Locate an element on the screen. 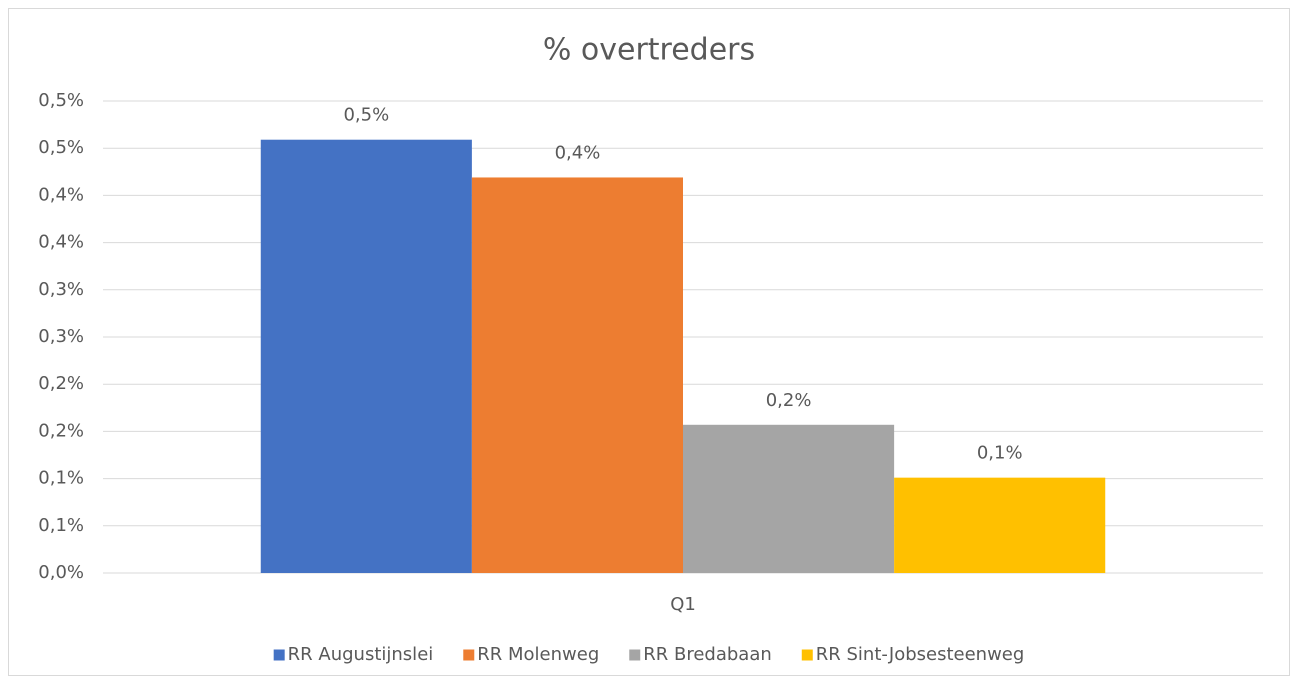 The width and height of the screenshot is (1298, 684). data-label: 0,2% is located at coordinates (789, 400).